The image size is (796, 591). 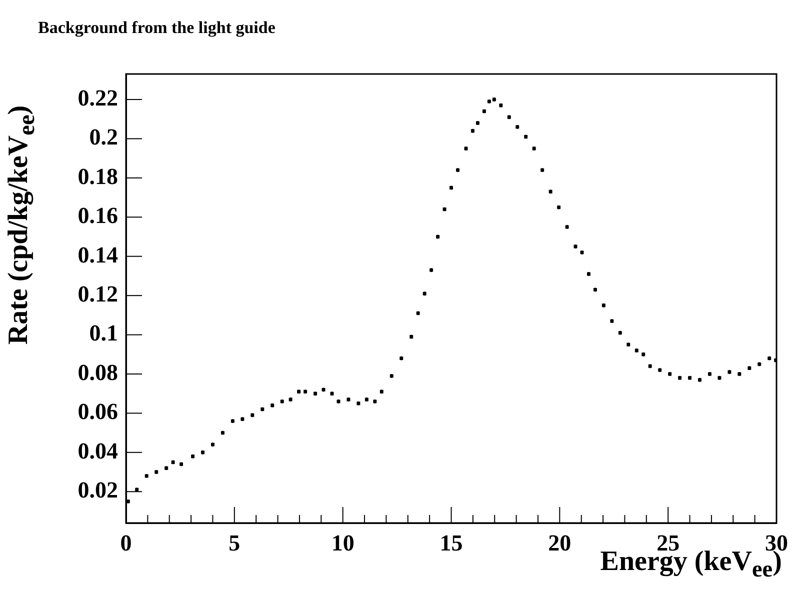 What do you see at coordinates (98, 176) in the screenshot?
I see `y-tick-label: 0.18` at bounding box center [98, 176].